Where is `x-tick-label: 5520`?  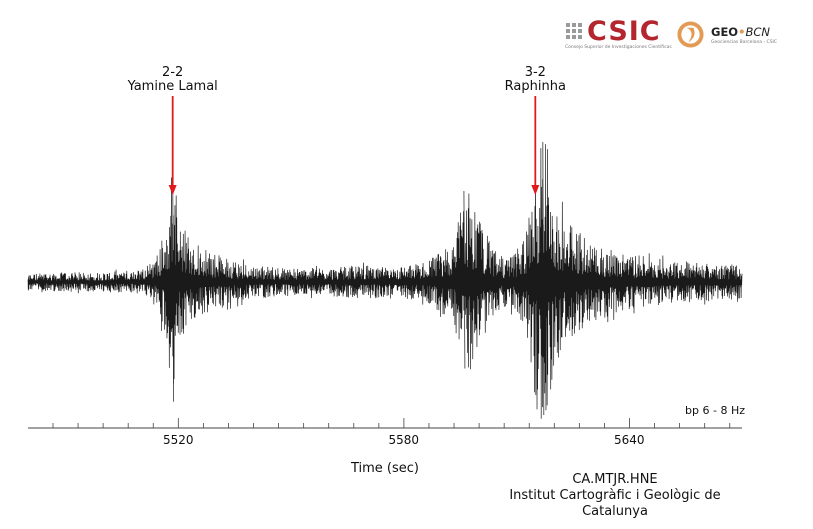 x-tick-label: 5520 is located at coordinates (178, 440).